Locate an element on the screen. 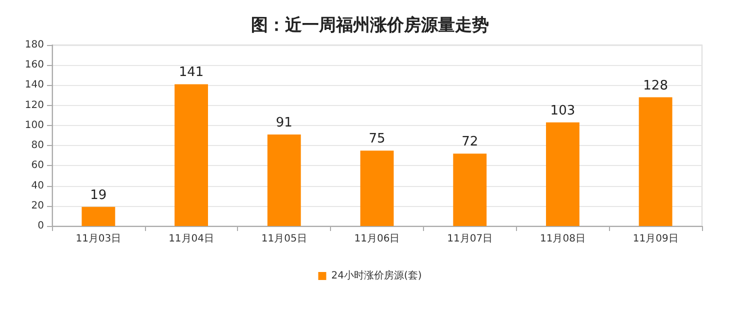 The image size is (740, 312). y-tick-label: 20 is located at coordinates (37, 206).